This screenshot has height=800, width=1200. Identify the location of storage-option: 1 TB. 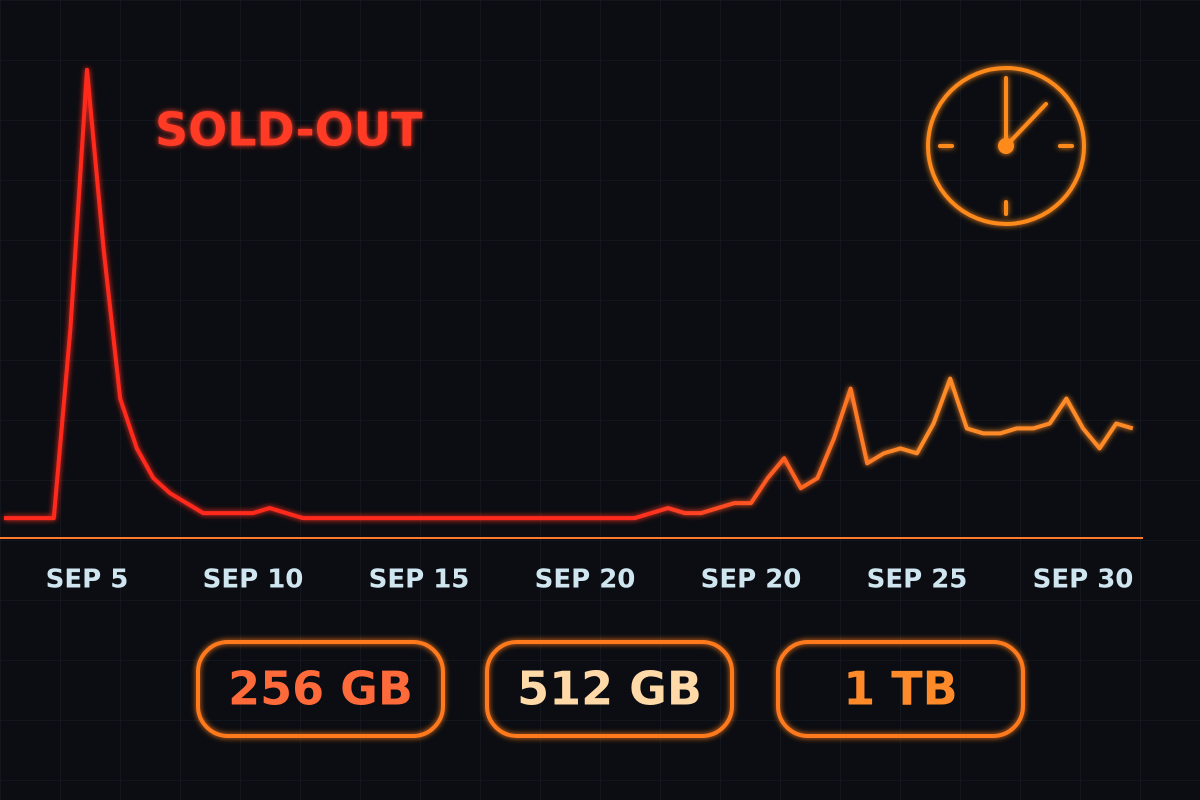
(900, 689).